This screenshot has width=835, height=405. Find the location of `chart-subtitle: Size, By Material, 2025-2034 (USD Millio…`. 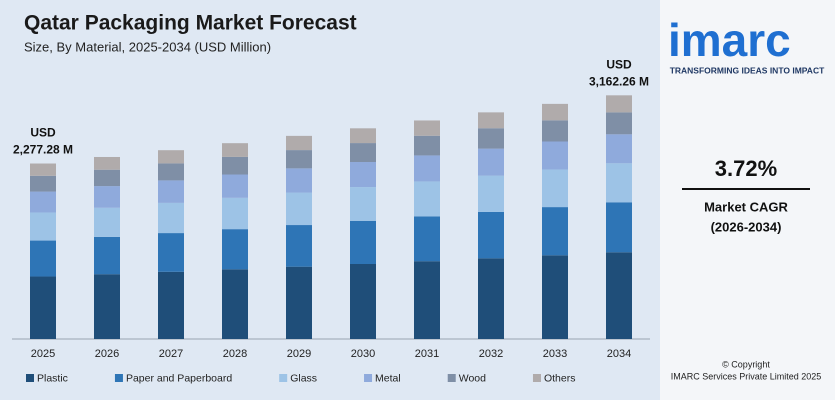

chart-subtitle: Size, By Material, 2025-2034 (USD Millio… is located at coordinates (147, 46).